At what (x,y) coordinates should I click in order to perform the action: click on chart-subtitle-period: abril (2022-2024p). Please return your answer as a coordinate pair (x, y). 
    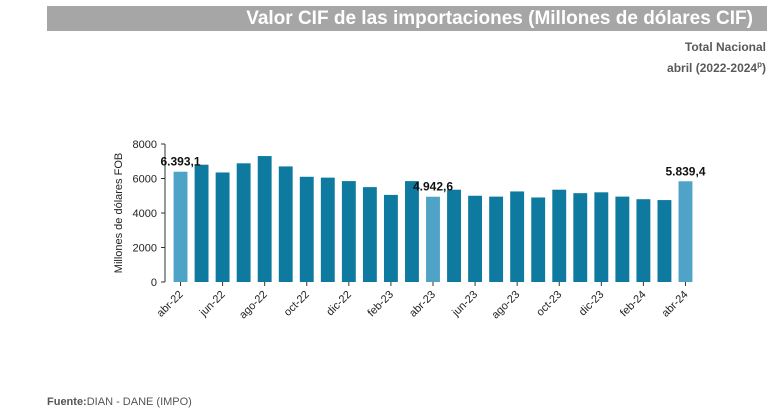
    Looking at the image, I should click on (716, 67).